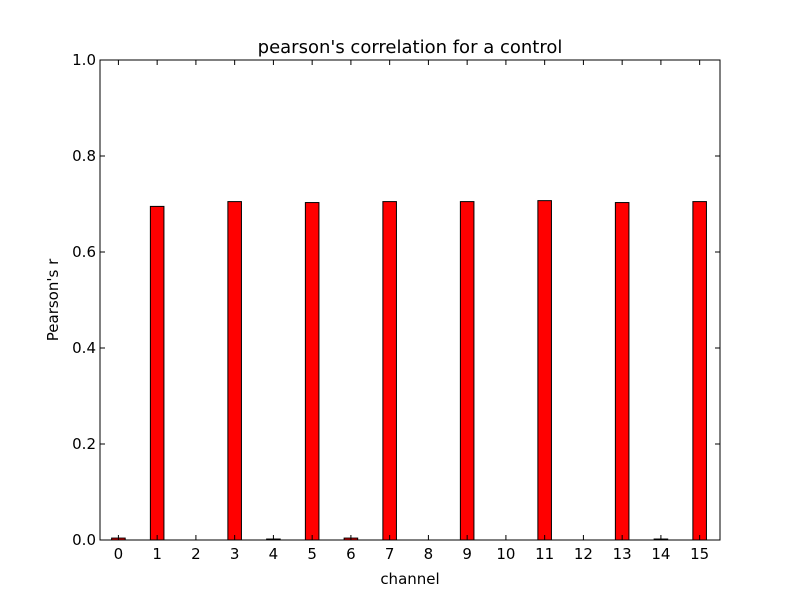  Describe the element at coordinates (84, 540) in the screenshot. I see `y-tick-label: 0.0` at that location.